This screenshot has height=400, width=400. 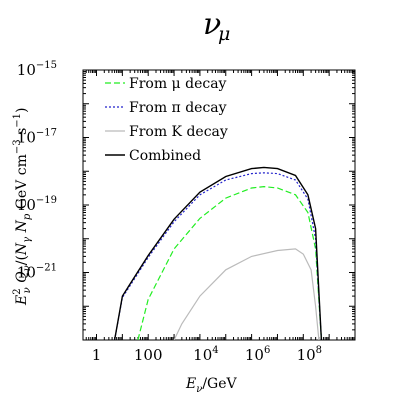 What do you see at coordinates (37, 272) in the screenshot?
I see `y-tick-label: 10−21` at bounding box center [37, 272].